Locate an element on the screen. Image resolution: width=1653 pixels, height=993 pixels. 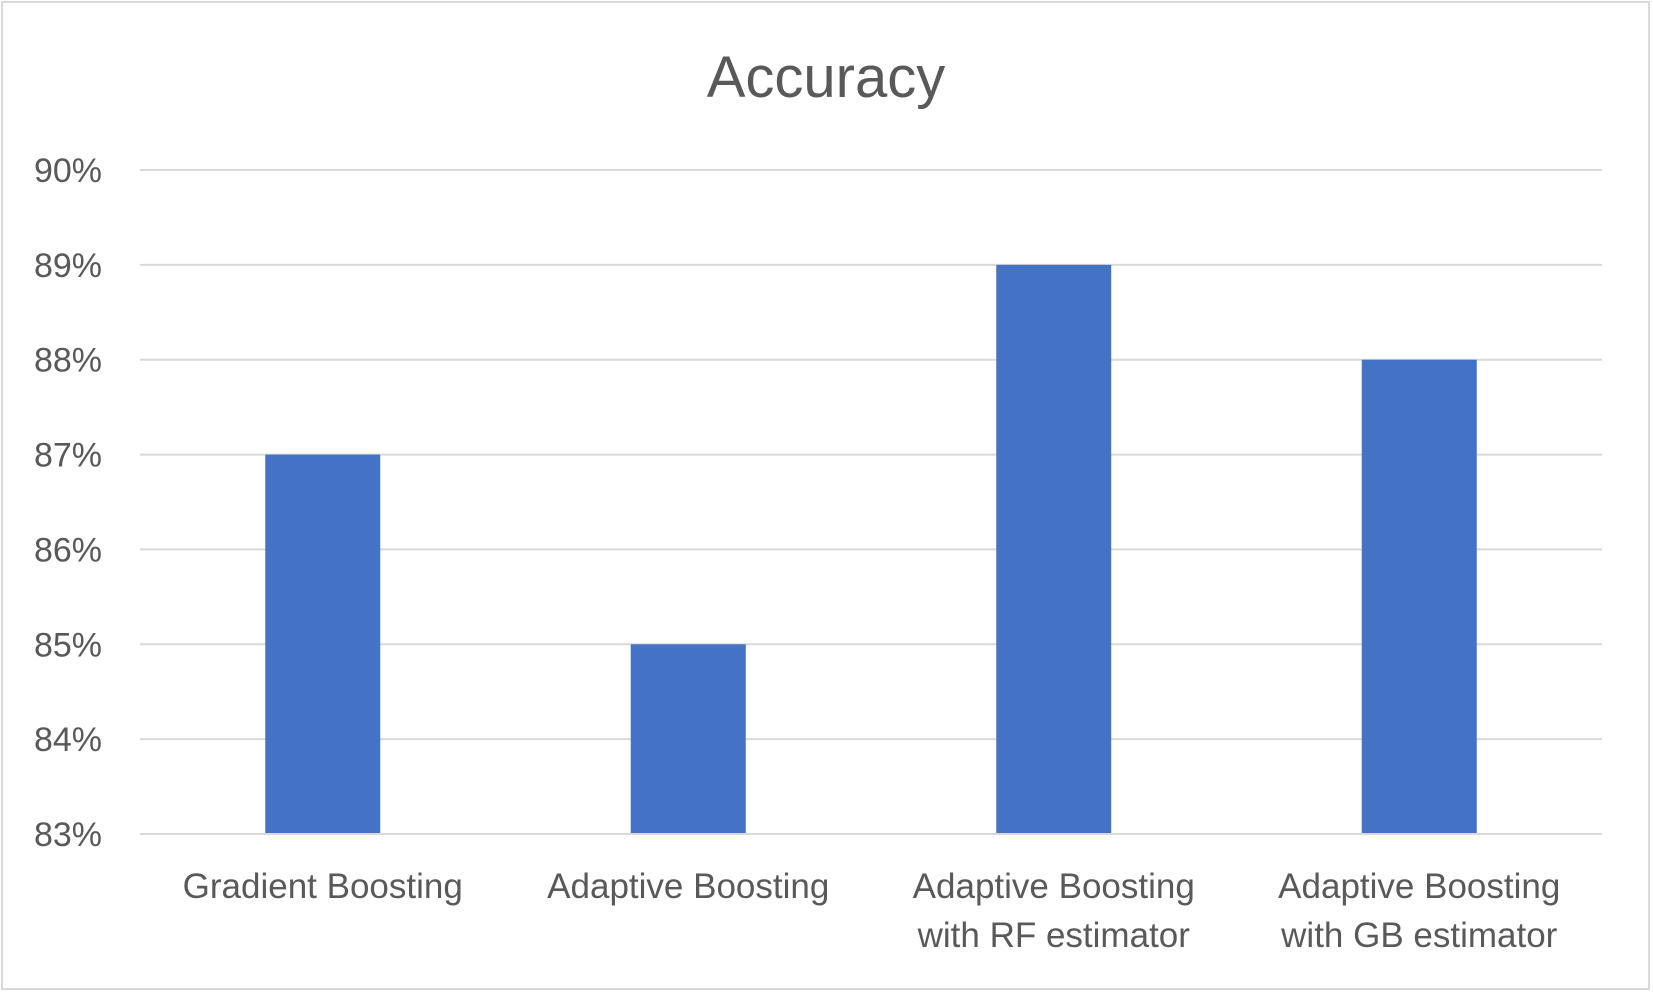
y-tick-label: 89% is located at coordinates (68, 266).